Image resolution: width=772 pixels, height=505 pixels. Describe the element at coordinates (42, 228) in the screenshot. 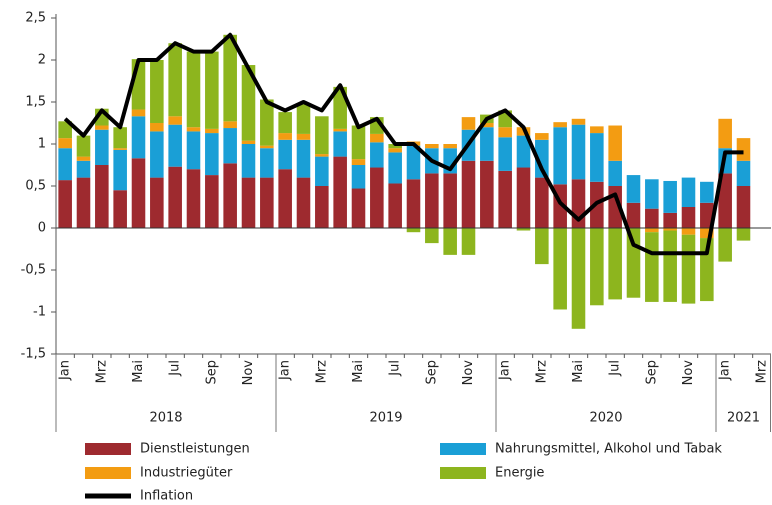

I see `y-tick-label: 0` at that location.